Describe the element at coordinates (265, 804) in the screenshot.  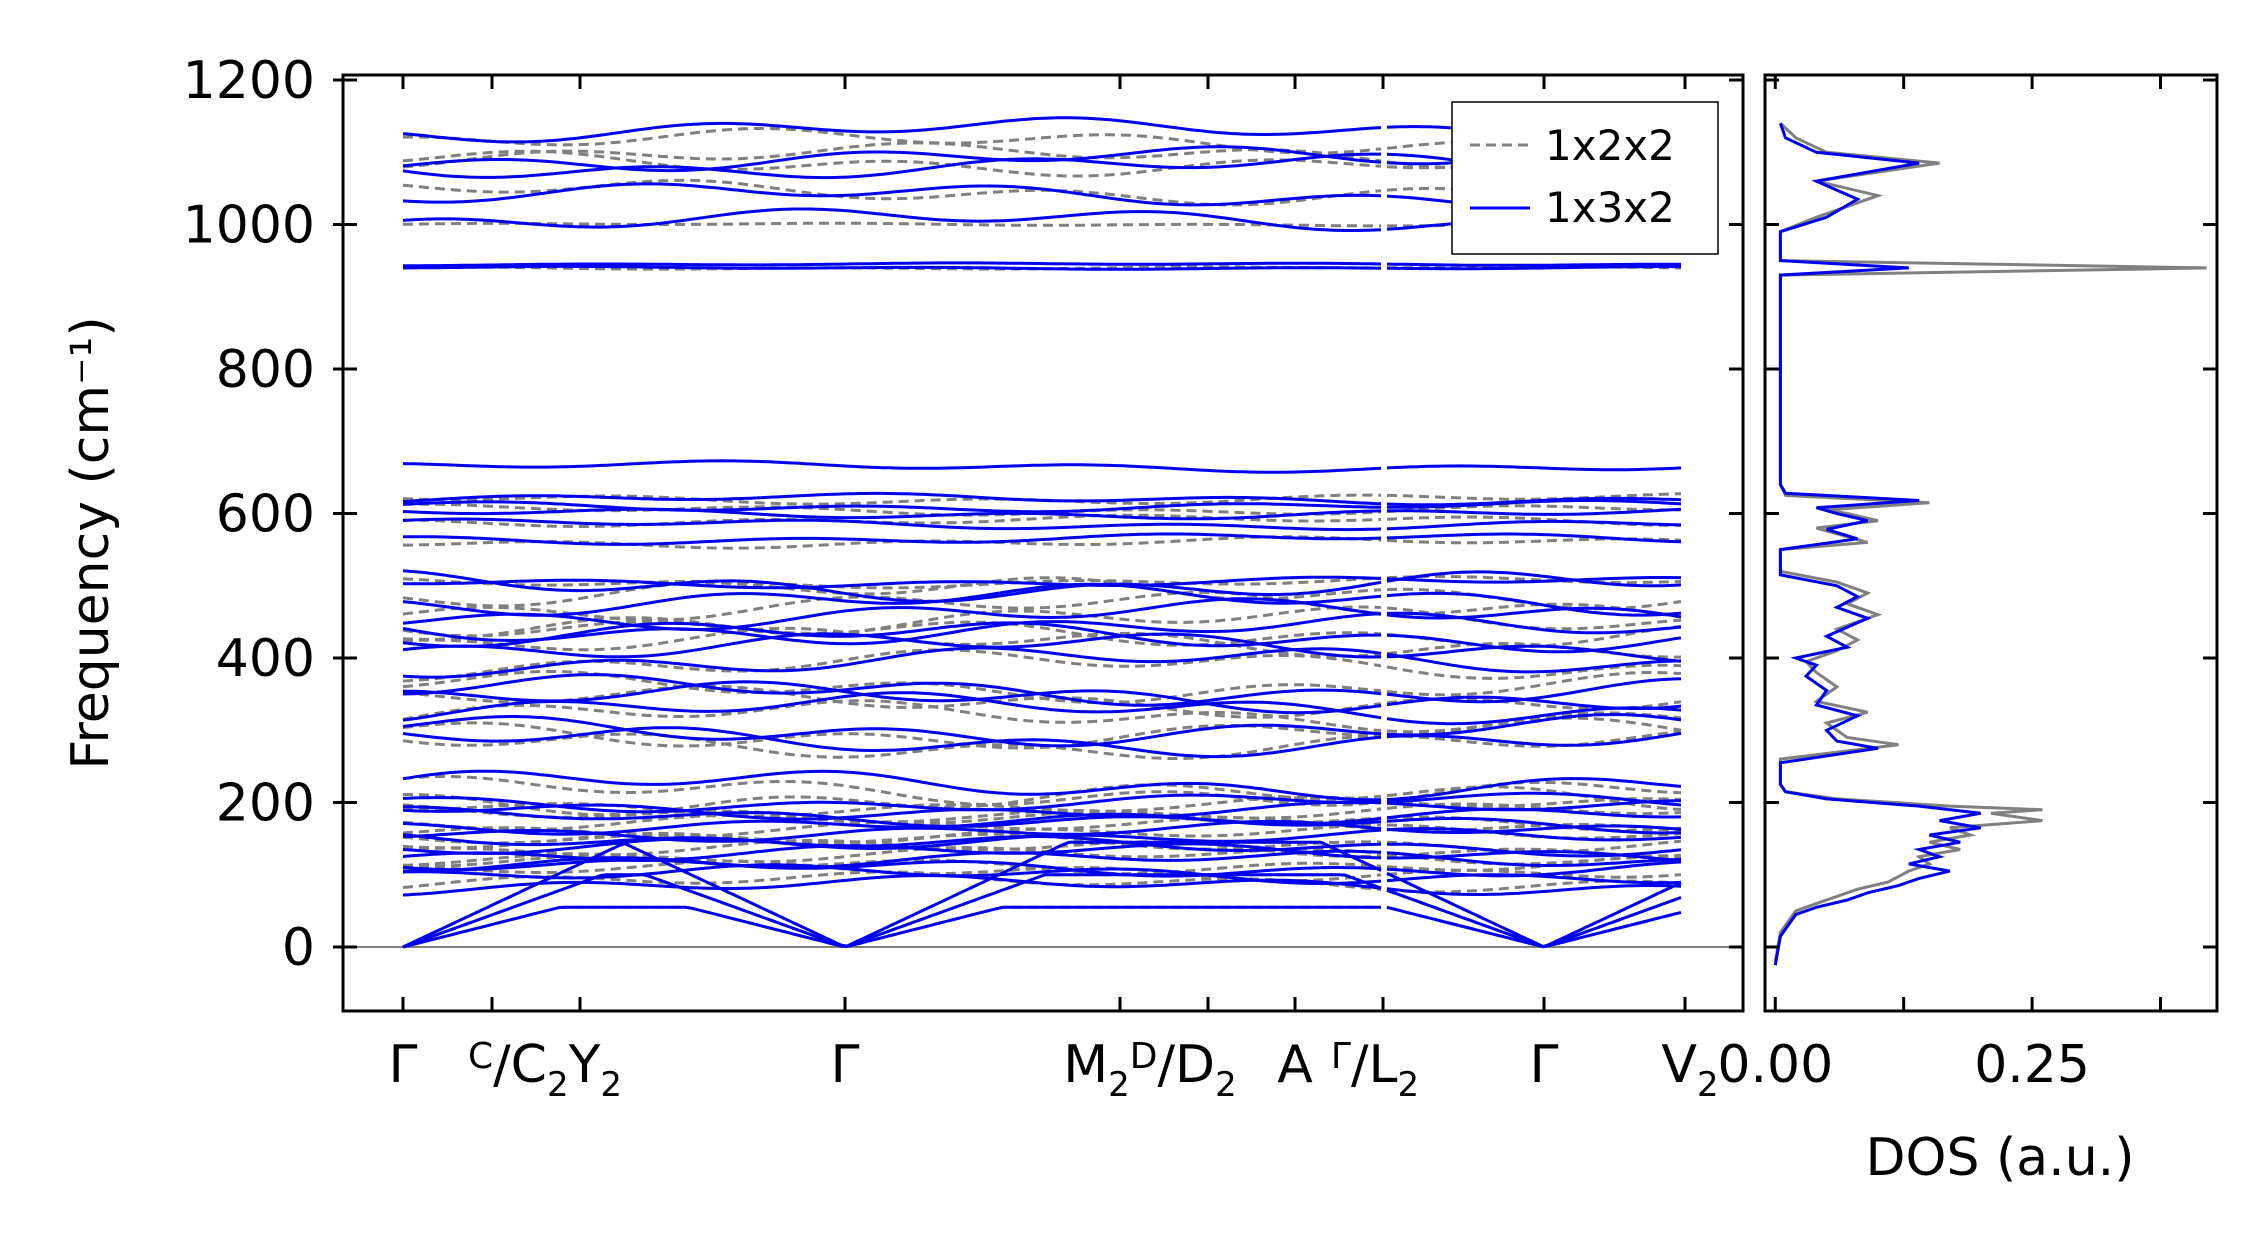
I see `y-tick-label: 200` at that location.